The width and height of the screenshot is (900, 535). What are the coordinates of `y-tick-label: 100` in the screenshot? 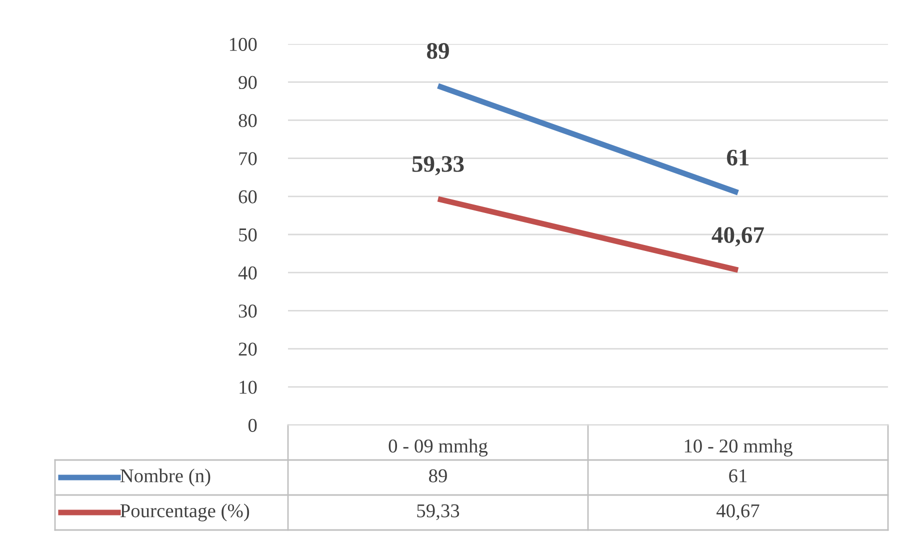 It's located at (243, 44).